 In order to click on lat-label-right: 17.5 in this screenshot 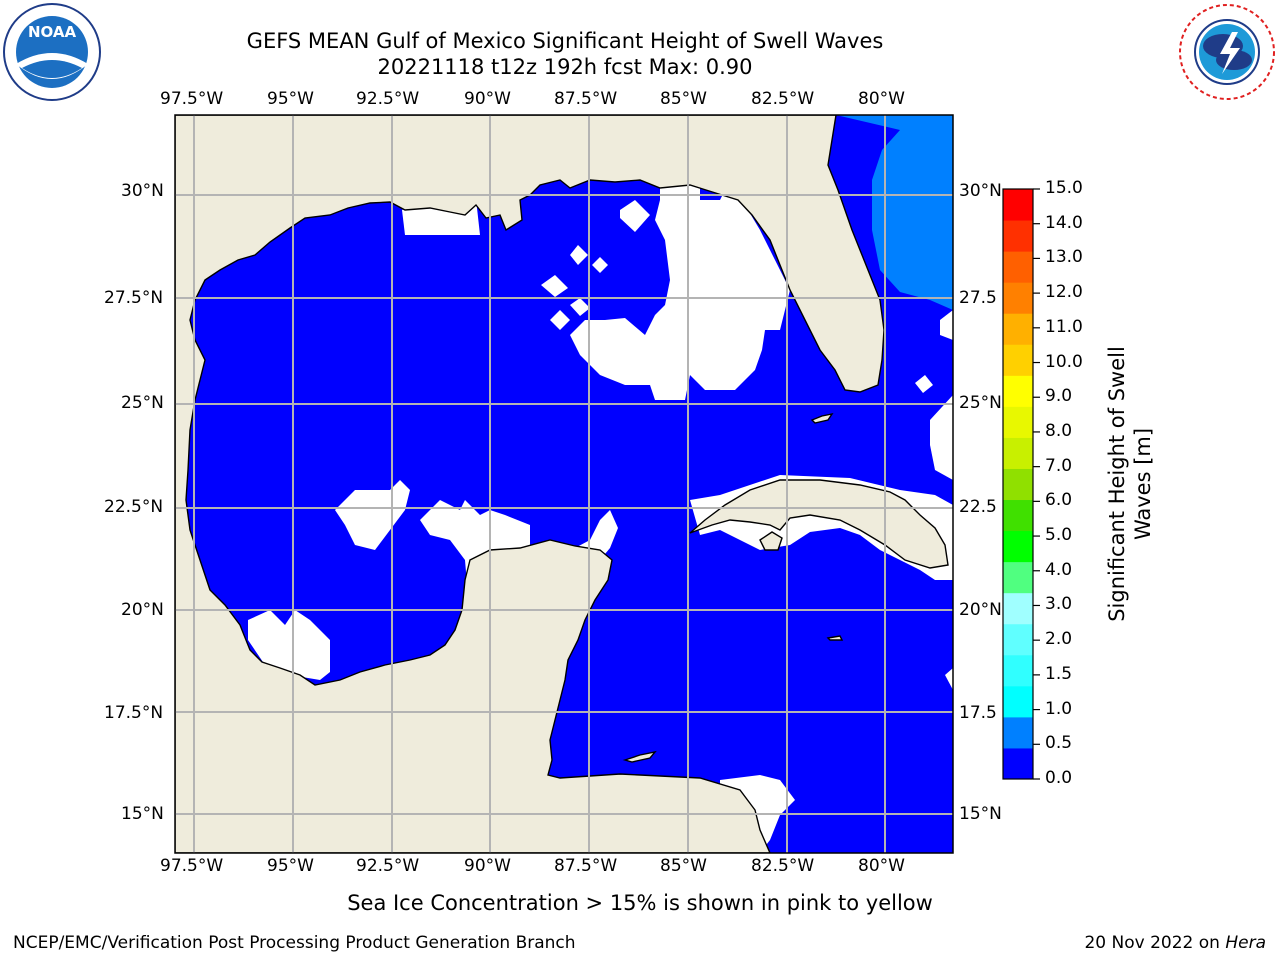, I will do `click(978, 713)`.